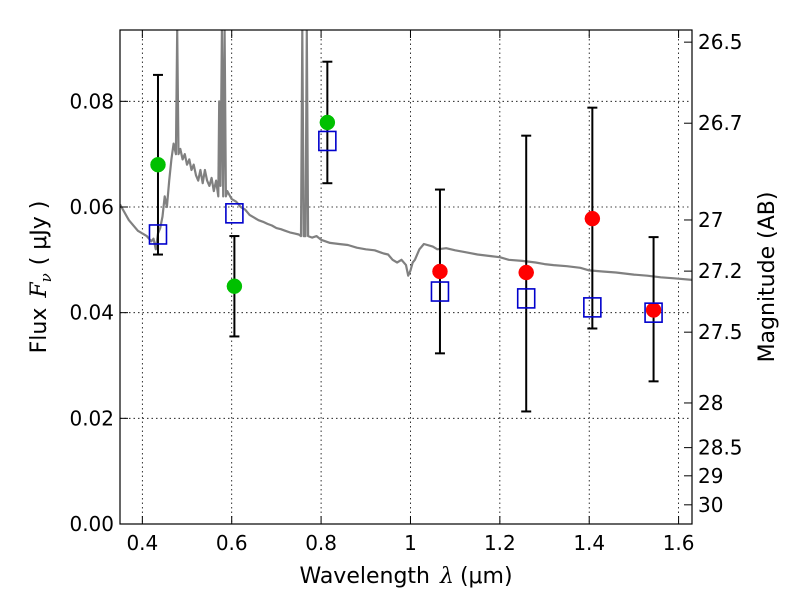 Image resolution: width=800 pixels, height=600 pixels. I want to click on y-axis-label: FluxFν( μJy ), so click(41, 277).